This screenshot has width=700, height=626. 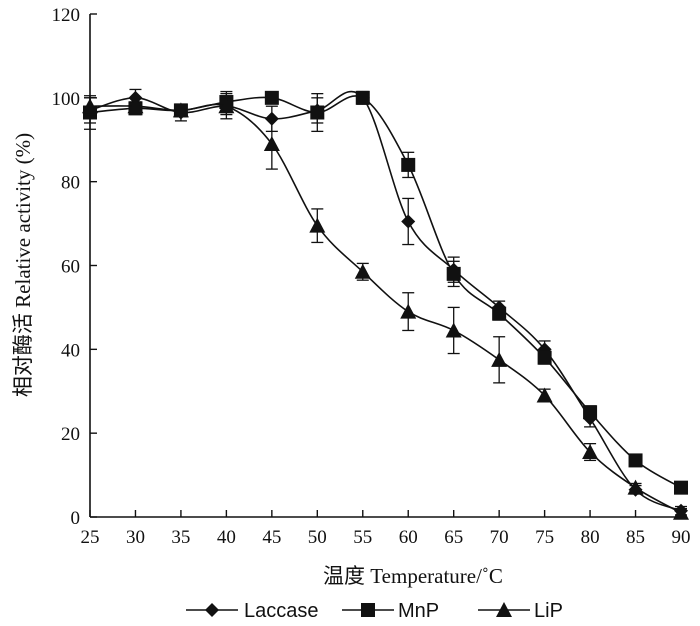 What do you see at coordinates (544, 537) in the screenshot?
I see `x-tick-label: 75` at bounding box center [544, 537].